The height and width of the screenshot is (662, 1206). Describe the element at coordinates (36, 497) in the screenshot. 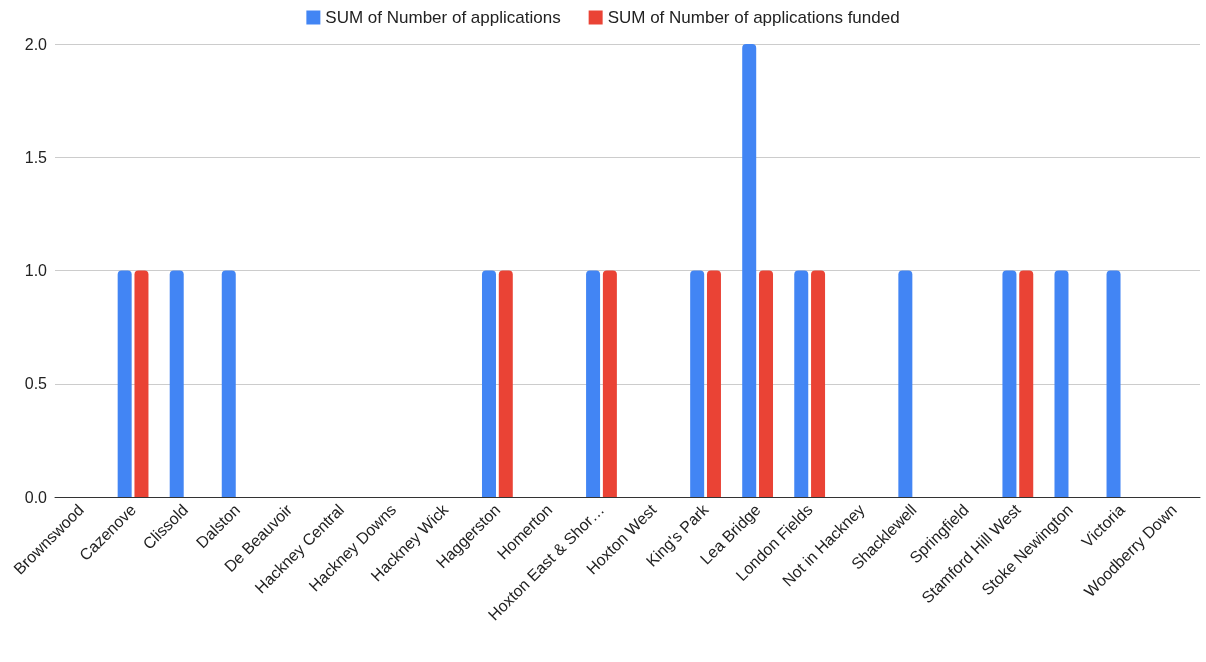

I see `y-tick-label: 0.0` at that location.